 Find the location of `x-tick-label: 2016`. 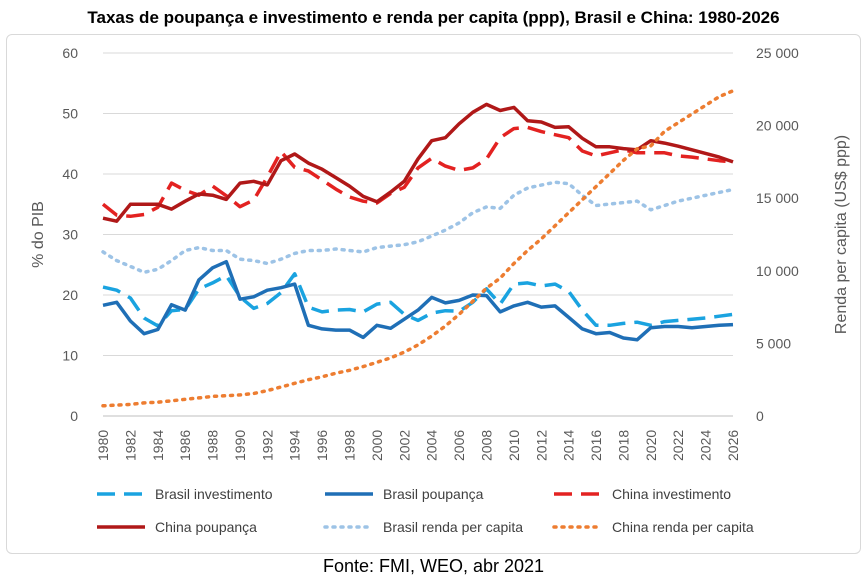

x-tick-label: 2016 is located at coordinates (596, 445).